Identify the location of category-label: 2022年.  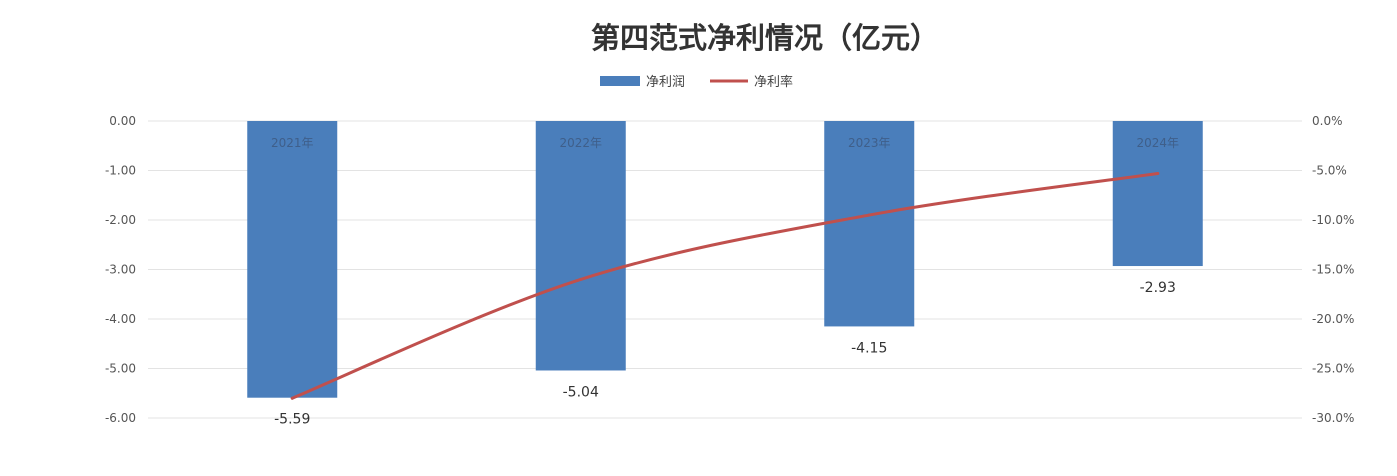
(580, 143).